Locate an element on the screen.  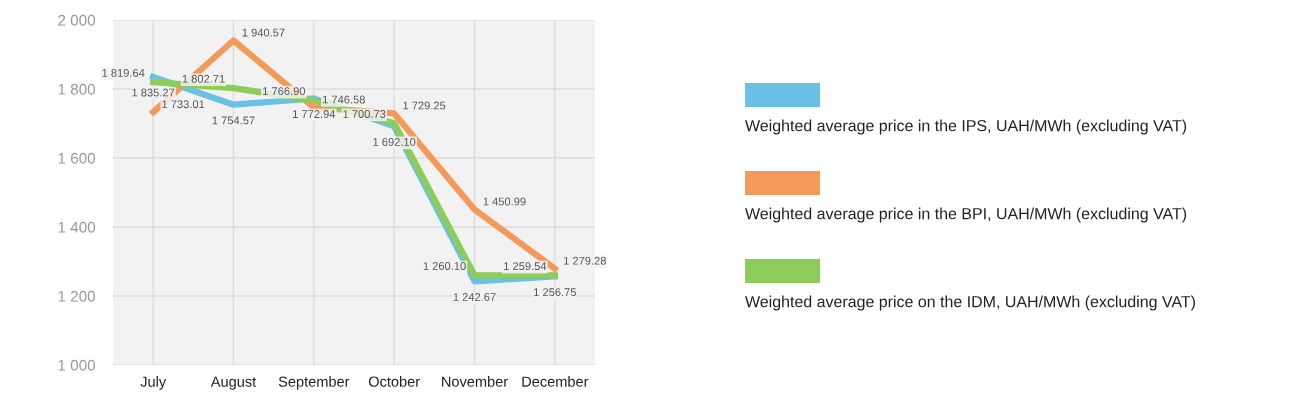
legend-label: Weighted average price in the BPI, UAH/MWh (excluding VAT) is located at coordinates (966, 215).